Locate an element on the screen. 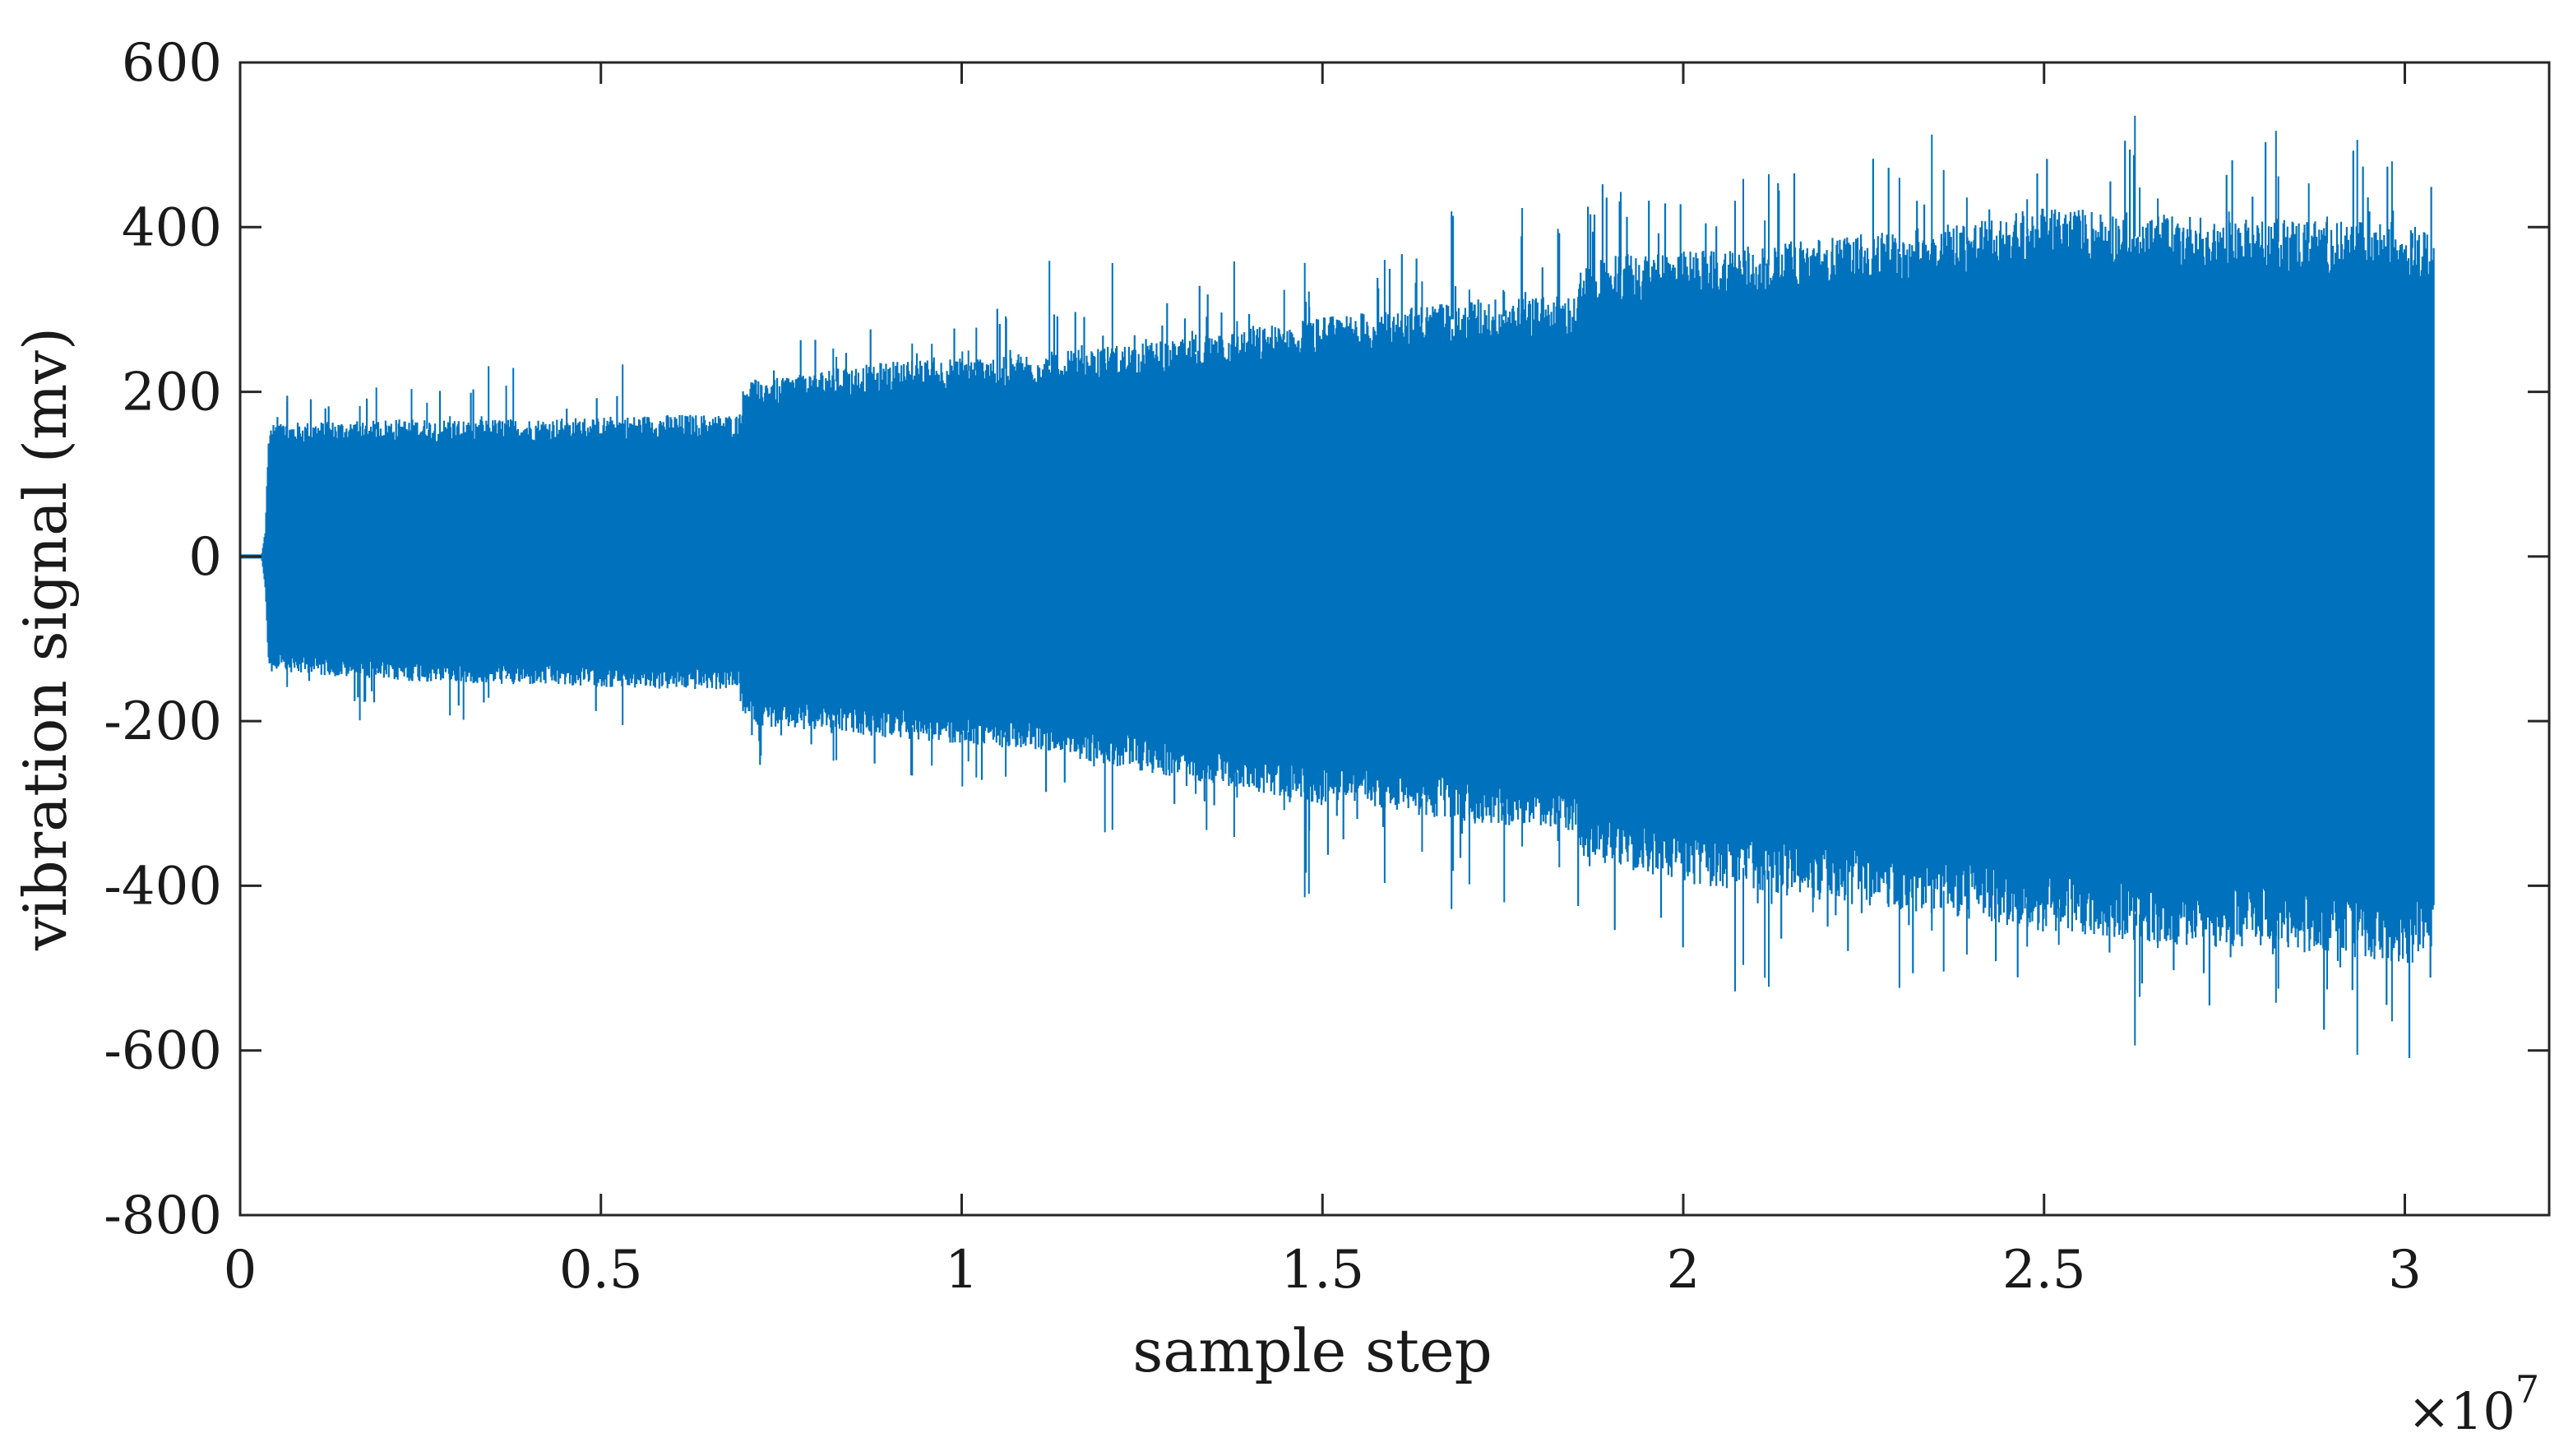 The image size is (2573, 1456). x-multiplier-base: ×10 is located at coordinates (2461, 1411).